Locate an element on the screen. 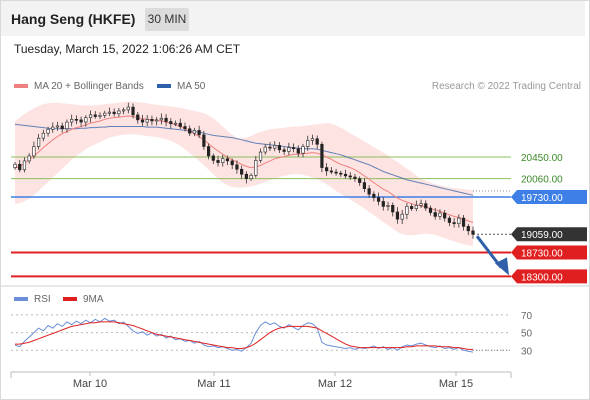  level-label-pivot-2: 19730.00 is located at coordinates (542, 198).